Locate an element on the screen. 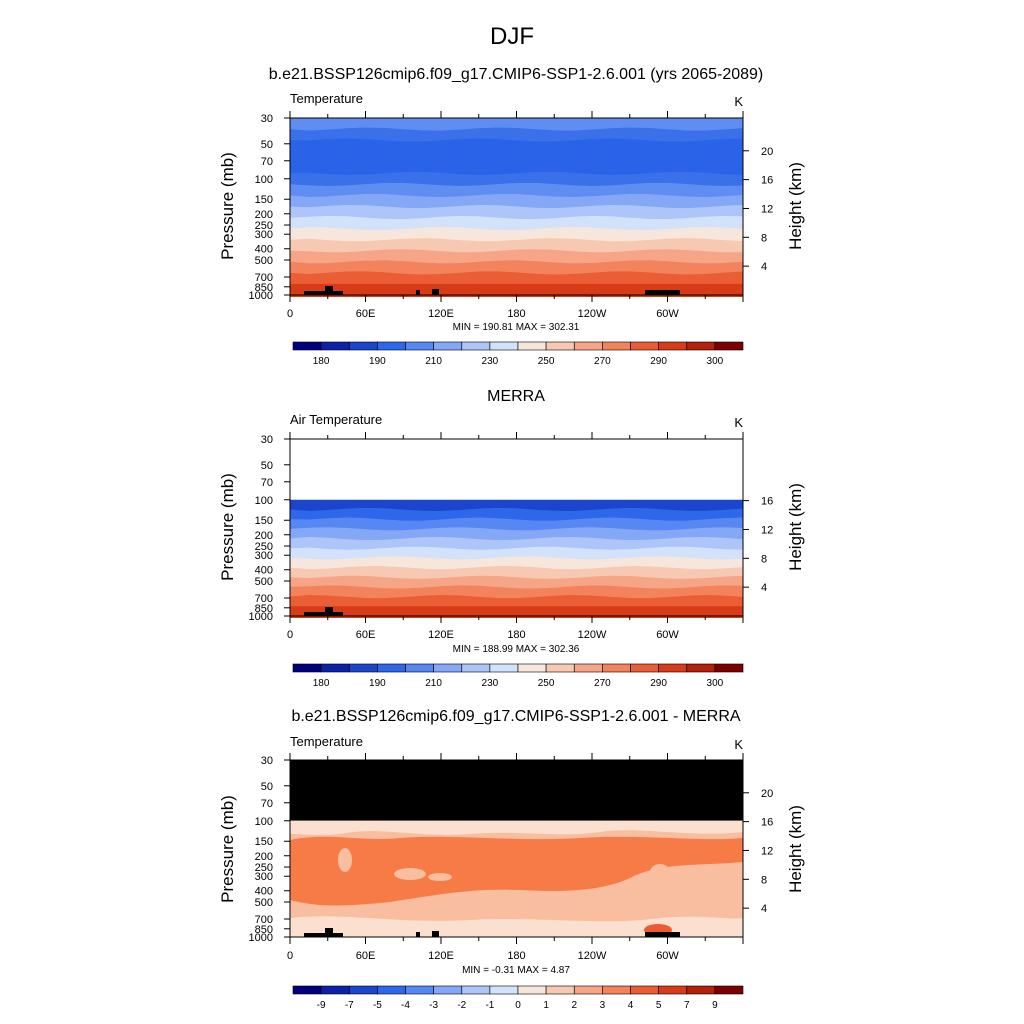  panel-obs-ylabel: Pressure (mb) is located at coordinates (227, 527).